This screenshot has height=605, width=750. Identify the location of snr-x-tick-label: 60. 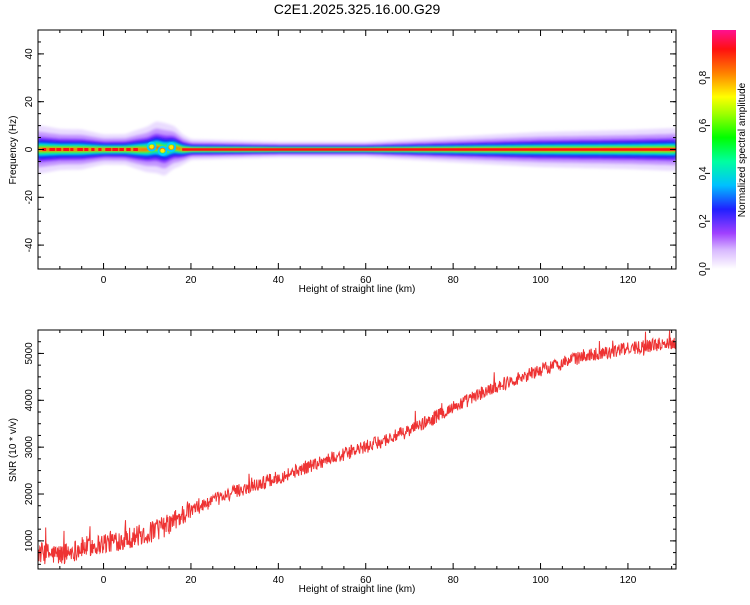
(366, 580).